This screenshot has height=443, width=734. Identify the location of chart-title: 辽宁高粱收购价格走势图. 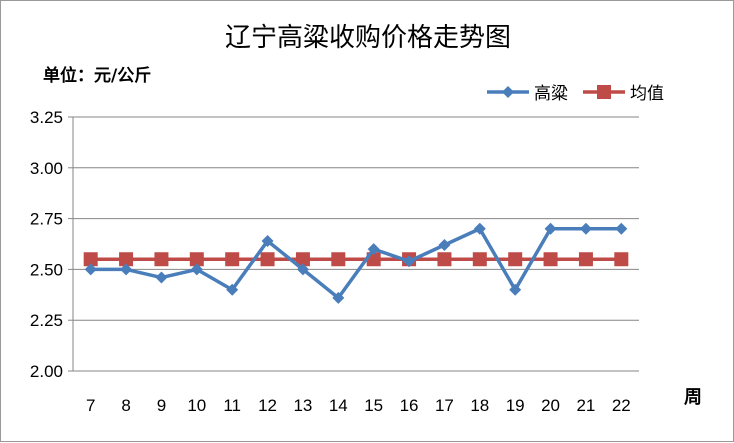
(368, 38).